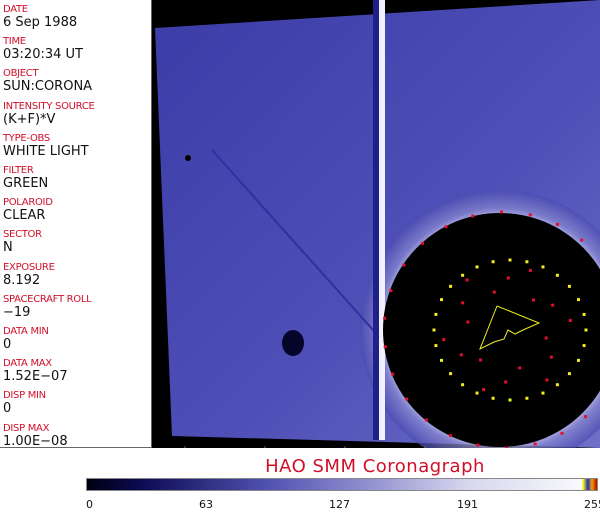 The height and width of the screenshot is (512, 600). What do you see at coordinates (26, 339) in the screenshot?
I see `field-data-min: DATA MIN 0` at bounding box center [26, 339].